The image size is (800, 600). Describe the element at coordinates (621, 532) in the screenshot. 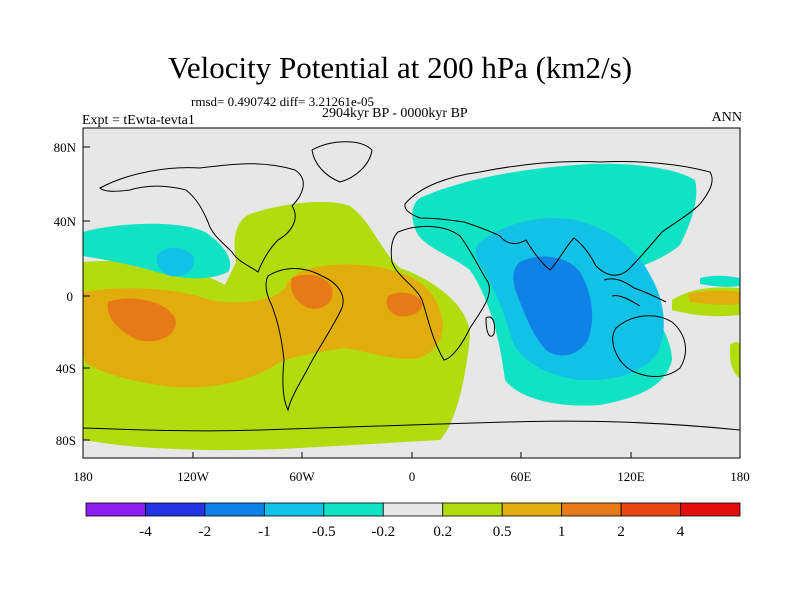

I see `colorbar-label: 2` at that location.